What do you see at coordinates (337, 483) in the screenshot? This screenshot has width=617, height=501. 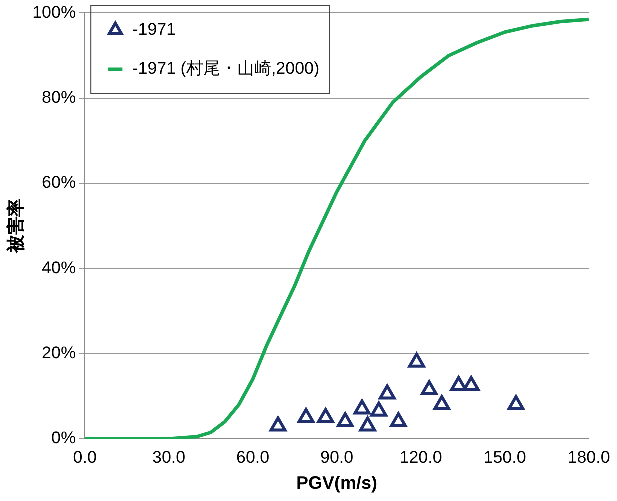 I see `x-axis-title: PGV(m/s)` at bounding box center [337, 483].